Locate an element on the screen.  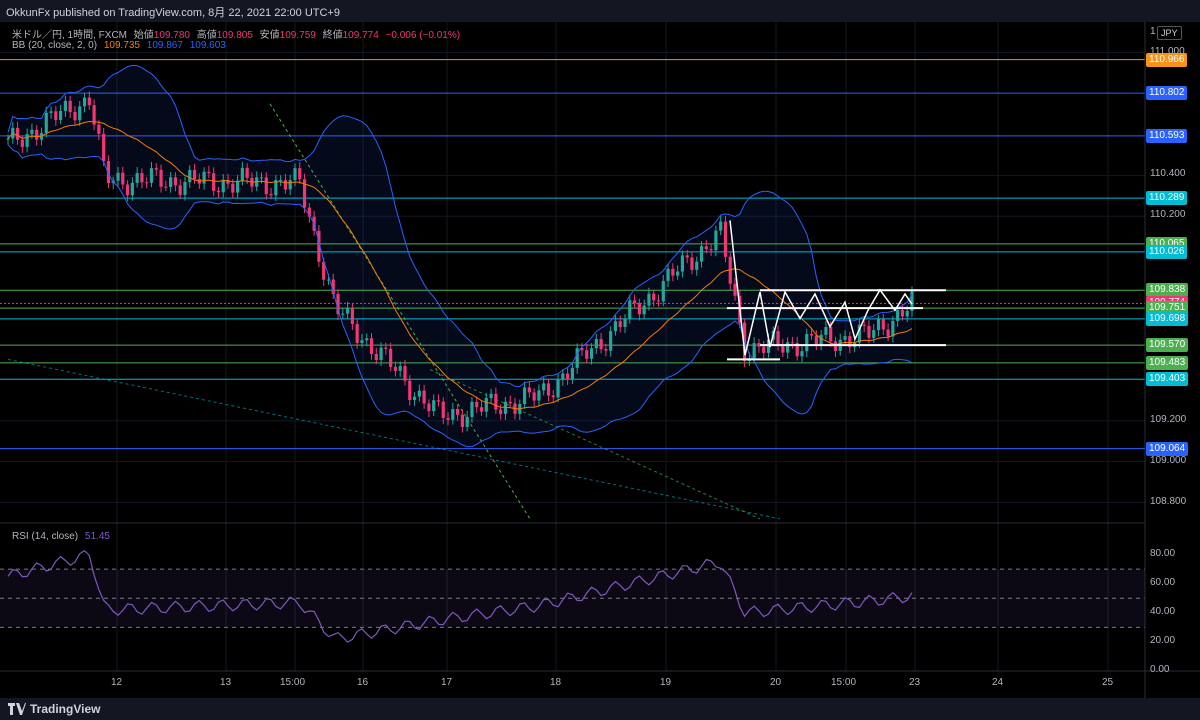
range-zigzag is located at coordinates (821, 288).